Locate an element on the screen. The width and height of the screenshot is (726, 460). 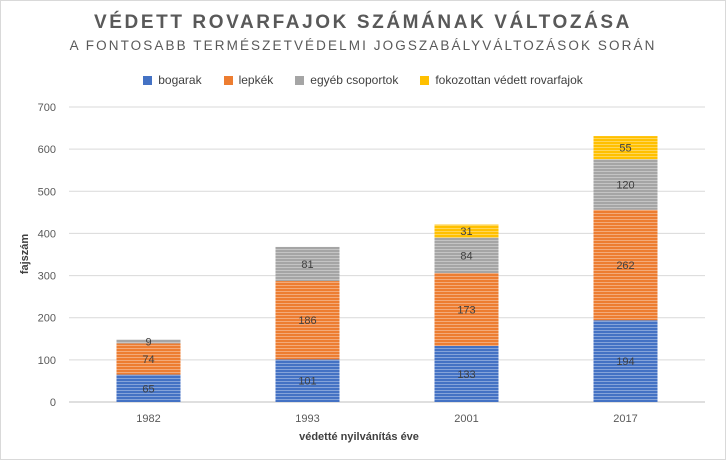
data-label: 31 is located at coordinates (466, 232).